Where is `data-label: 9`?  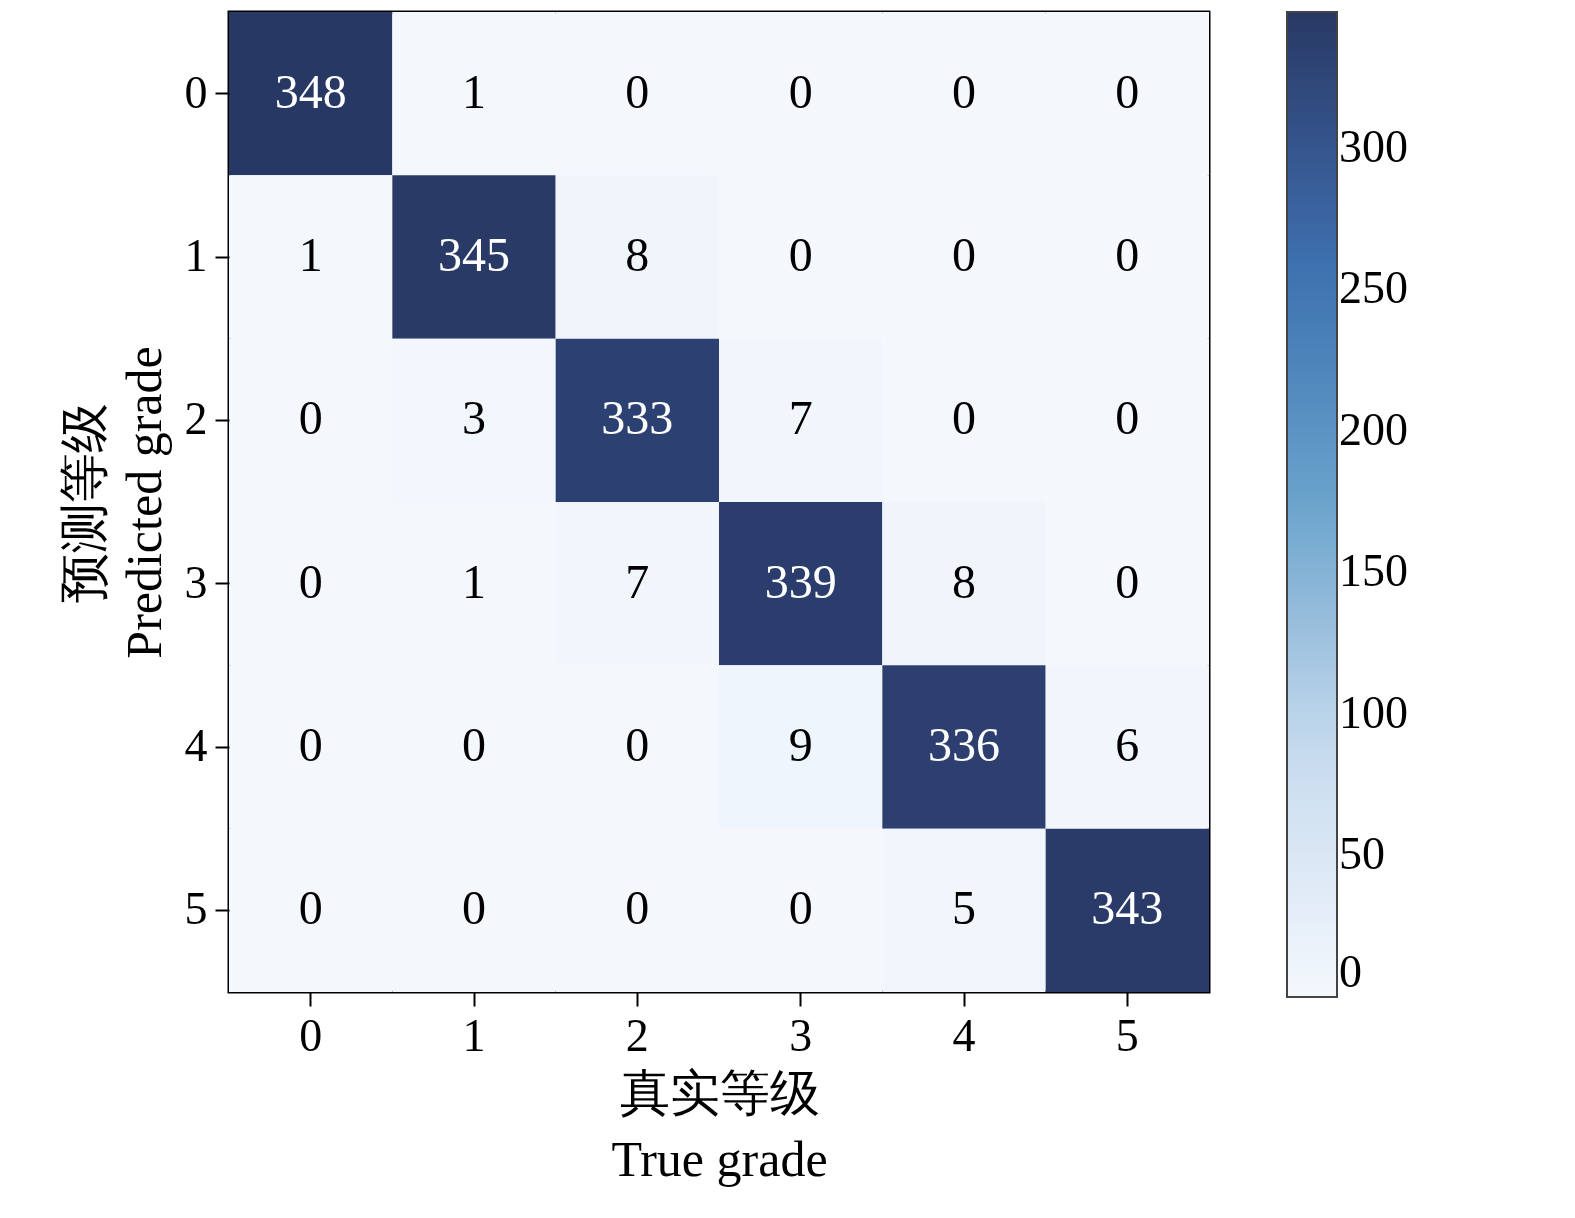 data-label: 9 is located at coordinates (800, 744).